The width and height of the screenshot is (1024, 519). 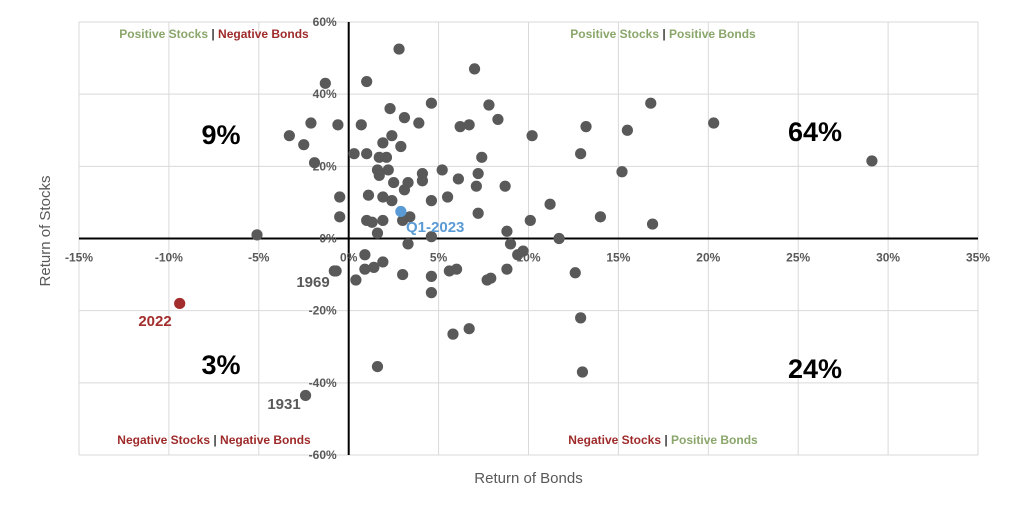 What do you see at coordinates (283, 404) in the screenshot?
I see `annotation-1931: 1931` at bounding box center [283, 404].